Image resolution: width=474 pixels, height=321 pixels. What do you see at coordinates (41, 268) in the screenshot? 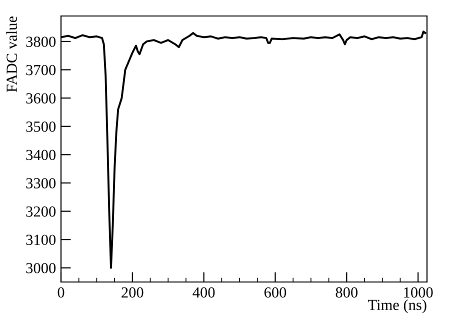
I see `y-tick-label: 3000` at bounding box center [41, 268].